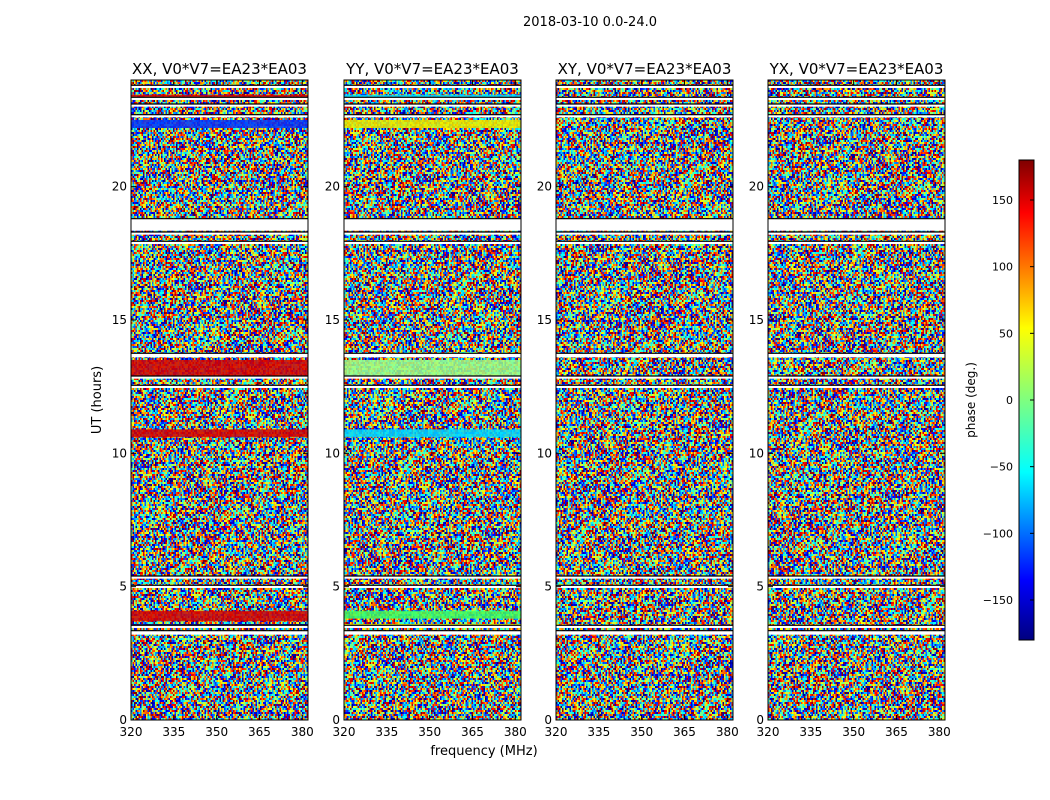  I want to click on panel-frame, so click(432, 400).